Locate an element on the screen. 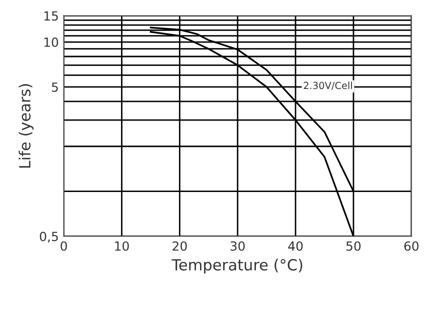 The image size is (440, 315). y-tick-label: 0,5 is located at coordinates (49, 237).